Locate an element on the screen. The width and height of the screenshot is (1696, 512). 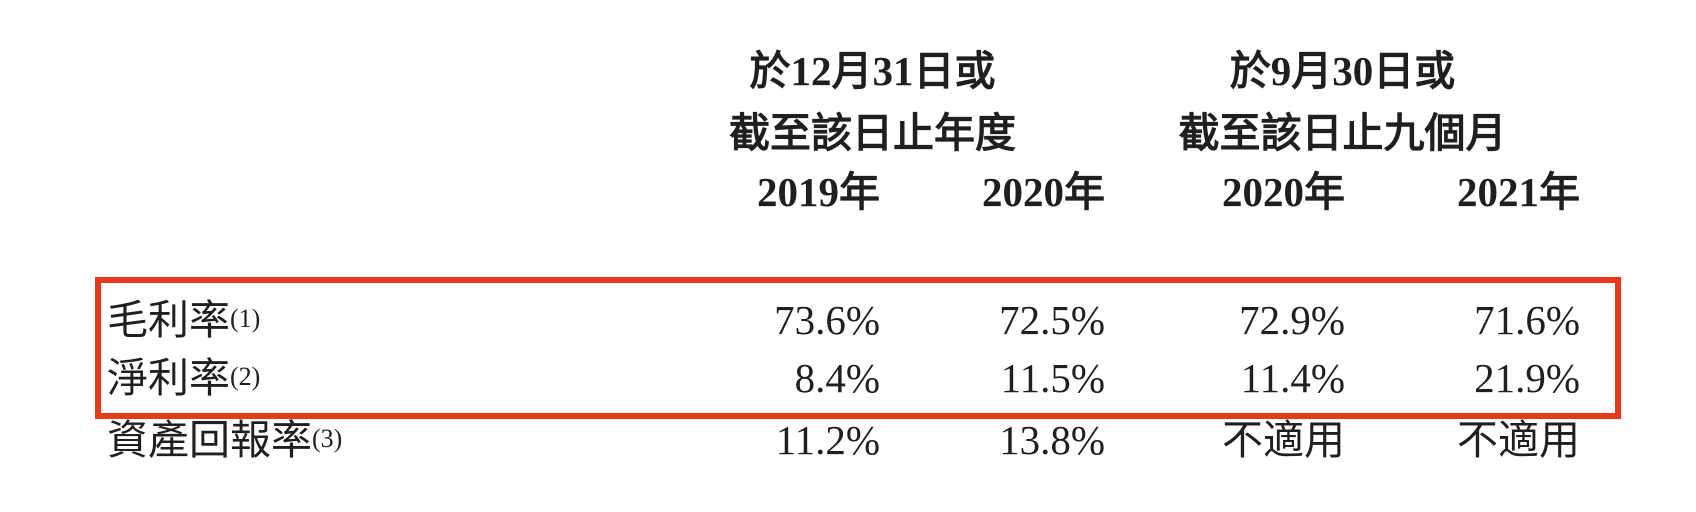
metric-value: 11.4% is located at coordinates (1292, 378).